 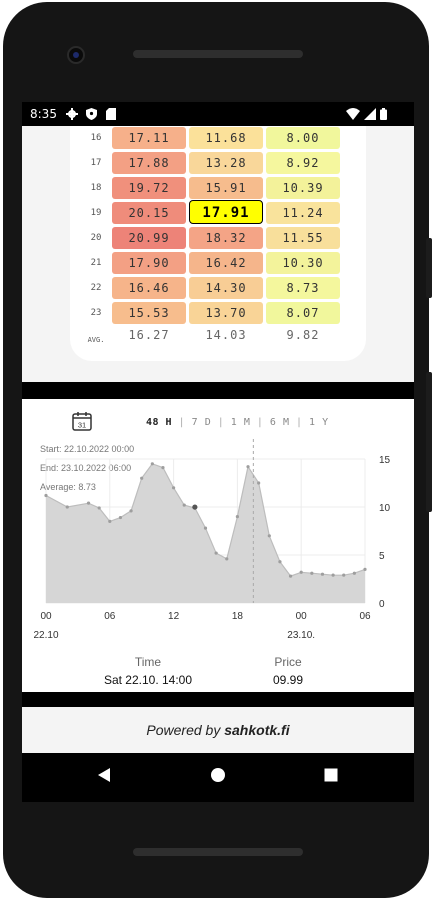 What do you see at coordinates (385, 460) in the screenshot?
I see `y-tick-label: 15` at bounding box center [385, 460].